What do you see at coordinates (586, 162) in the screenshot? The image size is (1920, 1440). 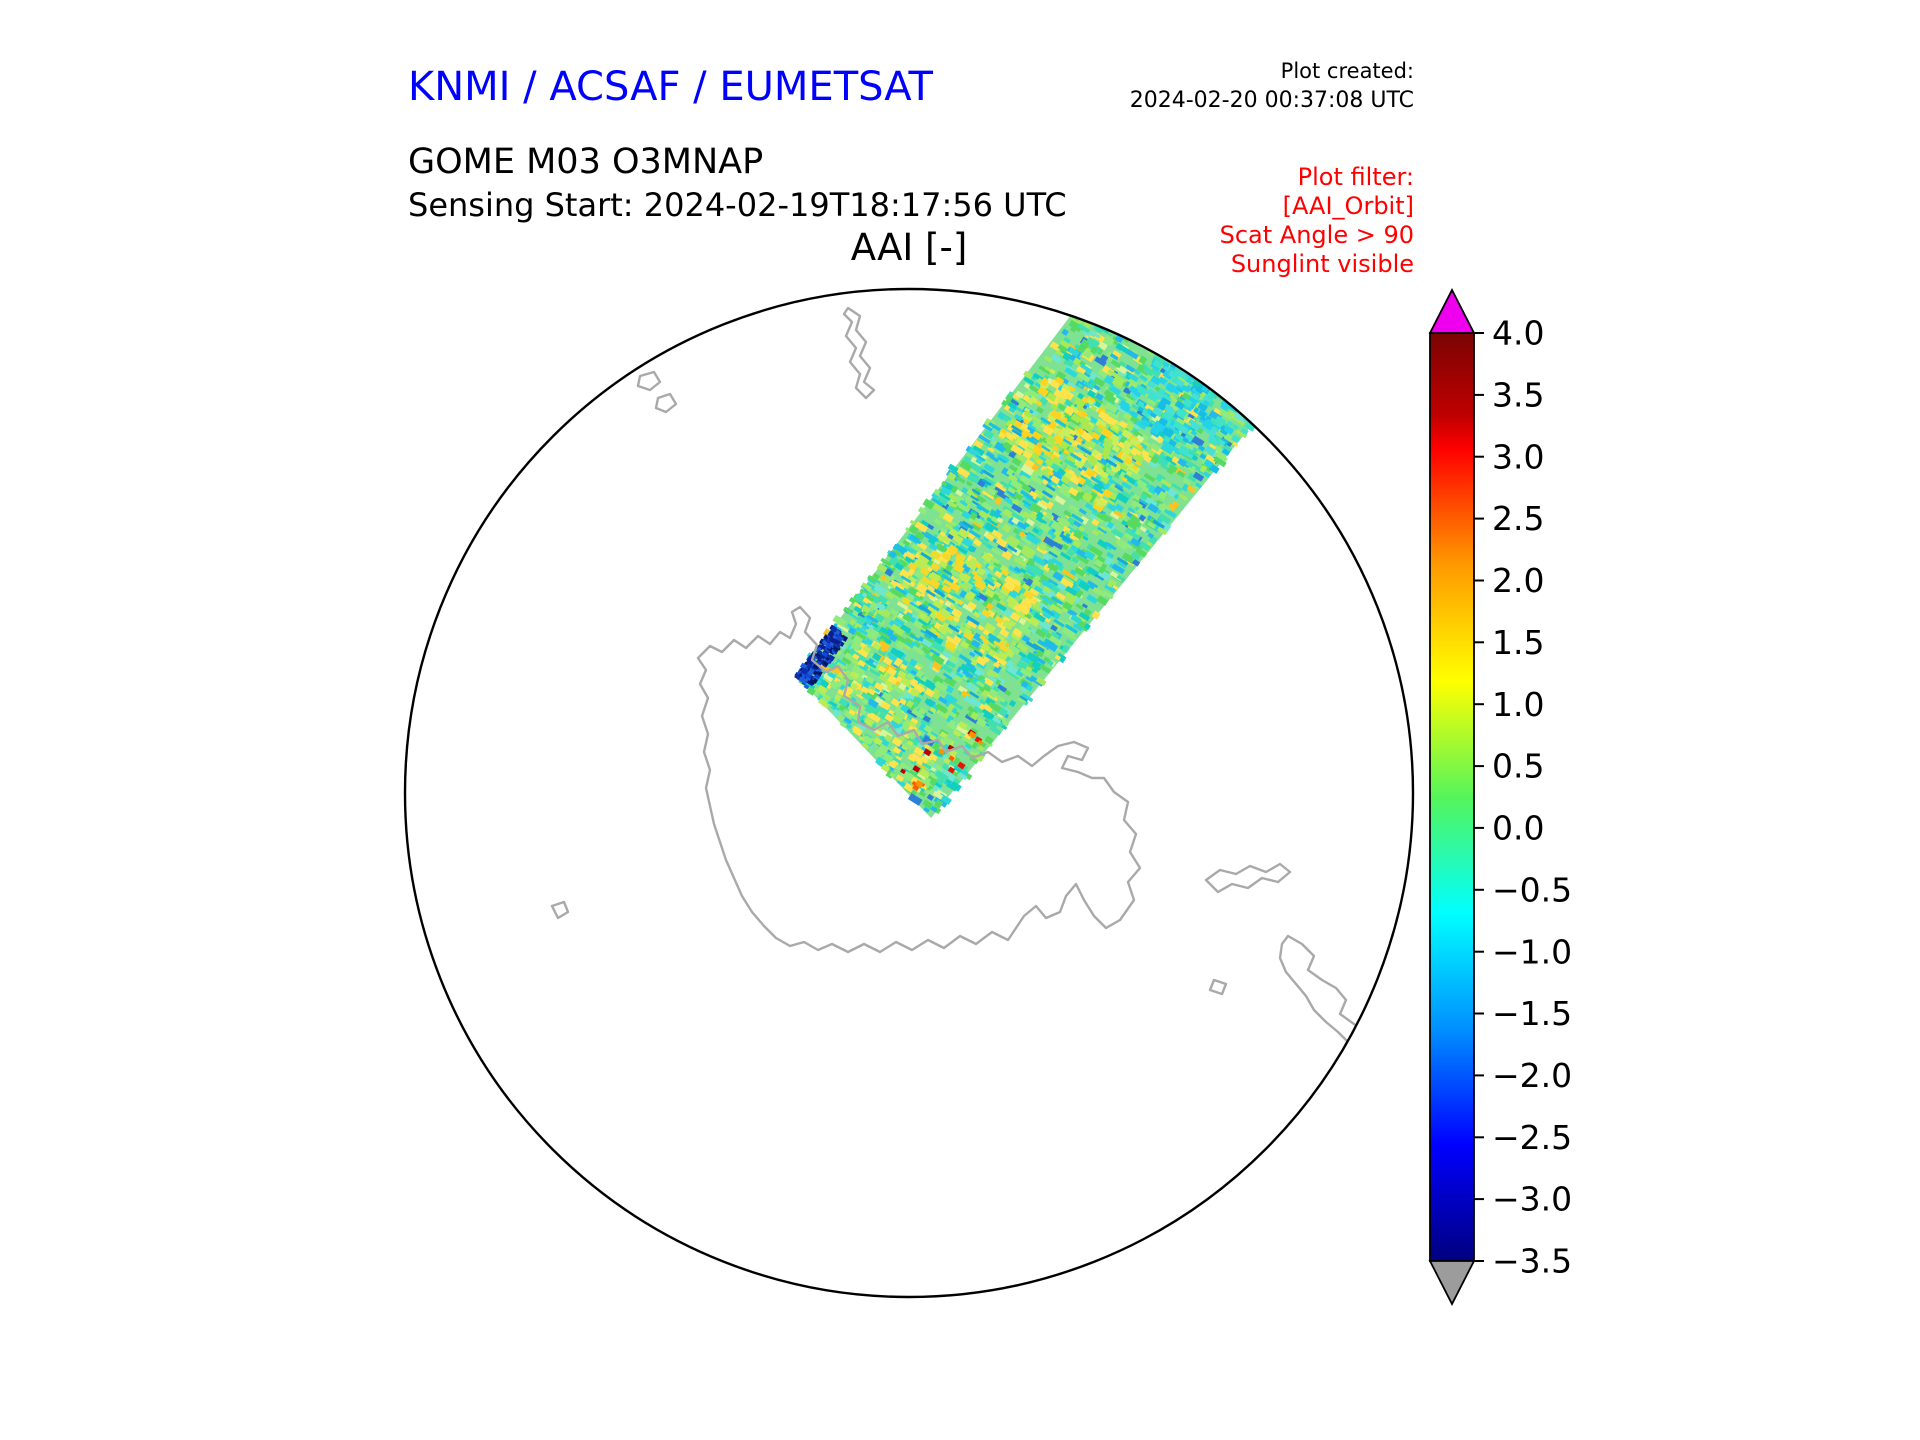 I see `product-title: GOME M03 O3MNAP` at bounding box center [586, 162].